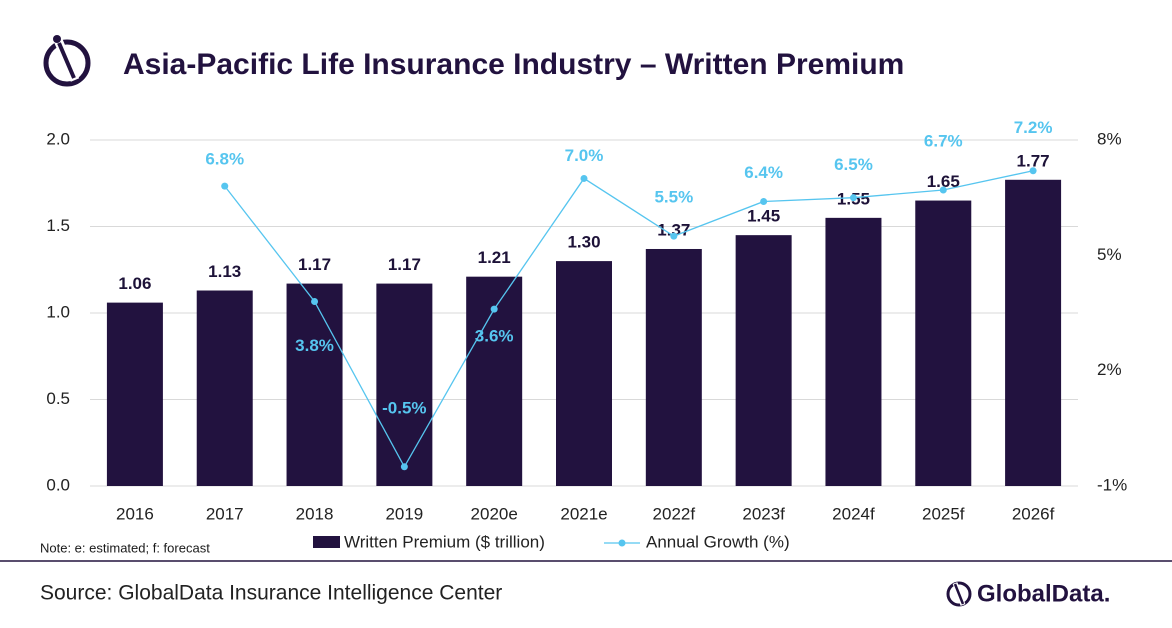  What do you see at coordinates (224, 159) in the screenshot?
I see `growth-label: 6.8%` at bounding box center [224, 159].